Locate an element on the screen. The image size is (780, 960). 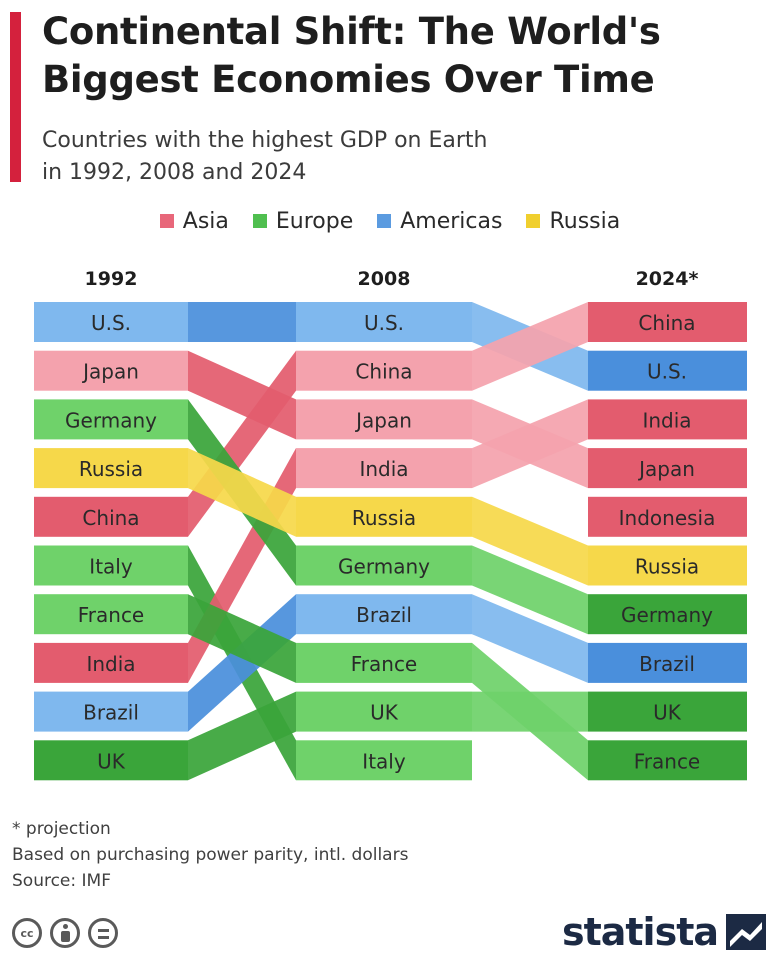
by-person-icon is located at coordinates (65, 933).